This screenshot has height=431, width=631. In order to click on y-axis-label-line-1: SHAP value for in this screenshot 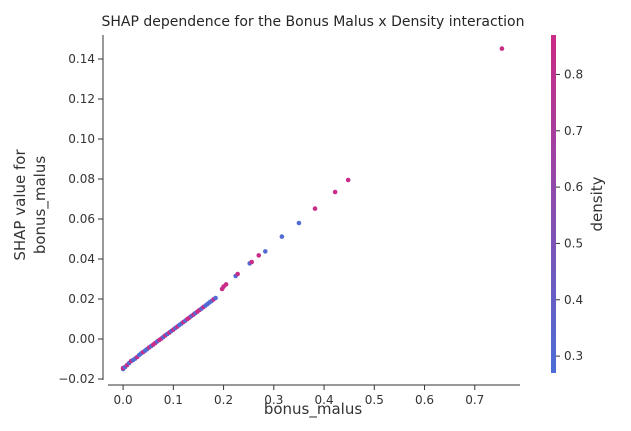, I will do `click(20, 205)`.